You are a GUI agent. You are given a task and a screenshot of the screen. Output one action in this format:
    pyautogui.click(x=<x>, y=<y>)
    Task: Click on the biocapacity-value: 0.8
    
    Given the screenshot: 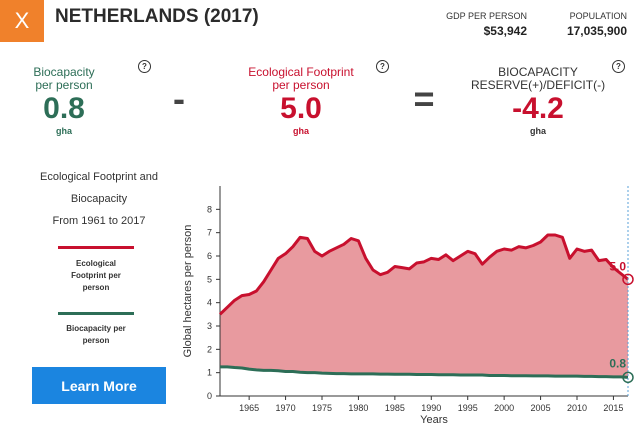 What is the action you would take?
    pyautogui.click(x=64, y=108)
    